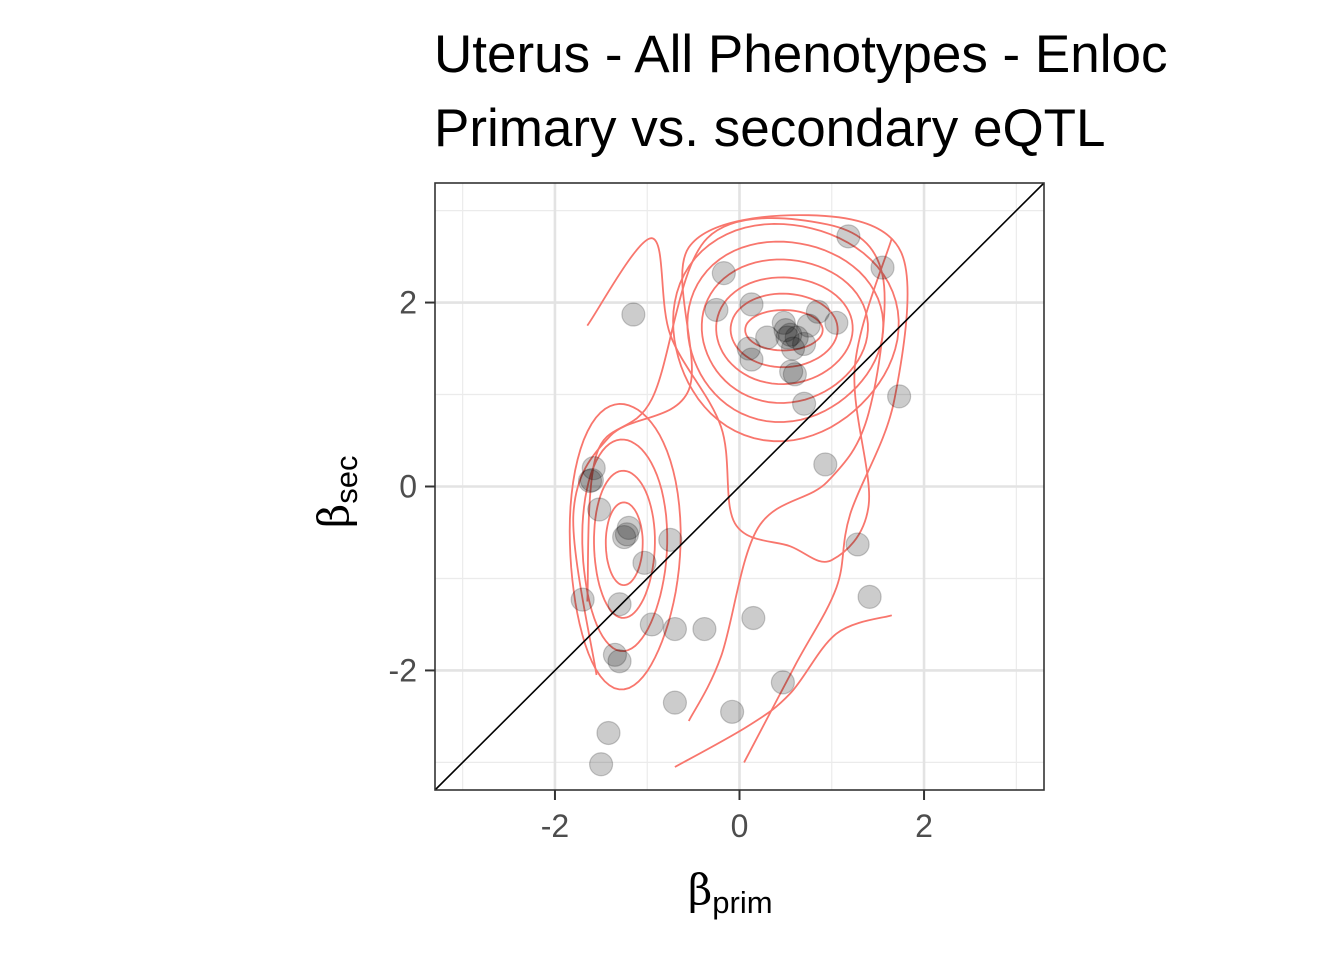 Image resolution: width=1344 pixels, height=960 pixels. I want to click on x-axis-symbol: β, so click(700, 889).